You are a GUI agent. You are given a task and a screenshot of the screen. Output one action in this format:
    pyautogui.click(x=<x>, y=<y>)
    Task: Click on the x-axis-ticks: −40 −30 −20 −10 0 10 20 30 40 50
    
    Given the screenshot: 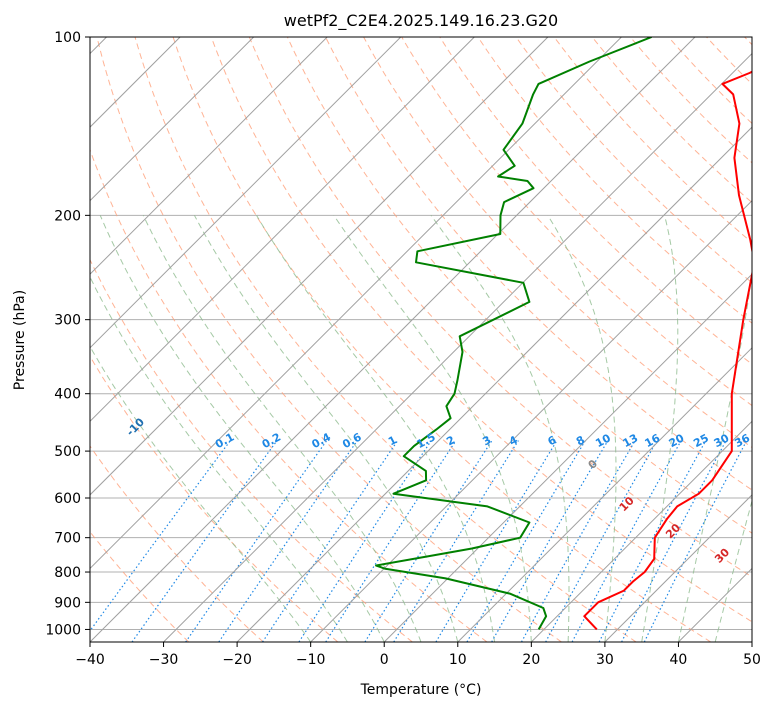 What is the action you would take?
    pyautogui.click(x=418, y=655)
    